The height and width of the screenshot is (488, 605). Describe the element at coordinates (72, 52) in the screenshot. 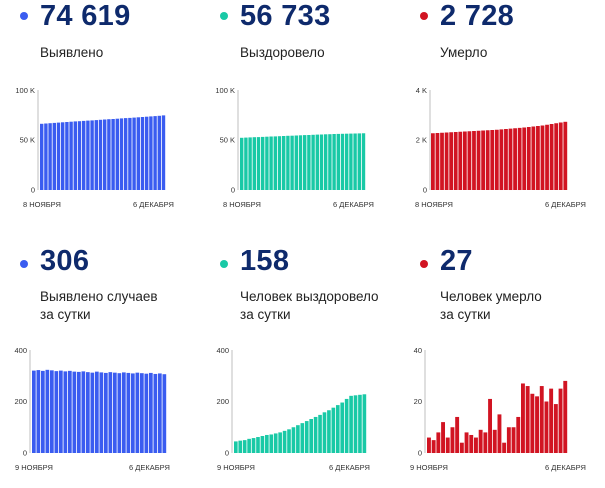

I see `detected-total-label: Выявлено` at that location.